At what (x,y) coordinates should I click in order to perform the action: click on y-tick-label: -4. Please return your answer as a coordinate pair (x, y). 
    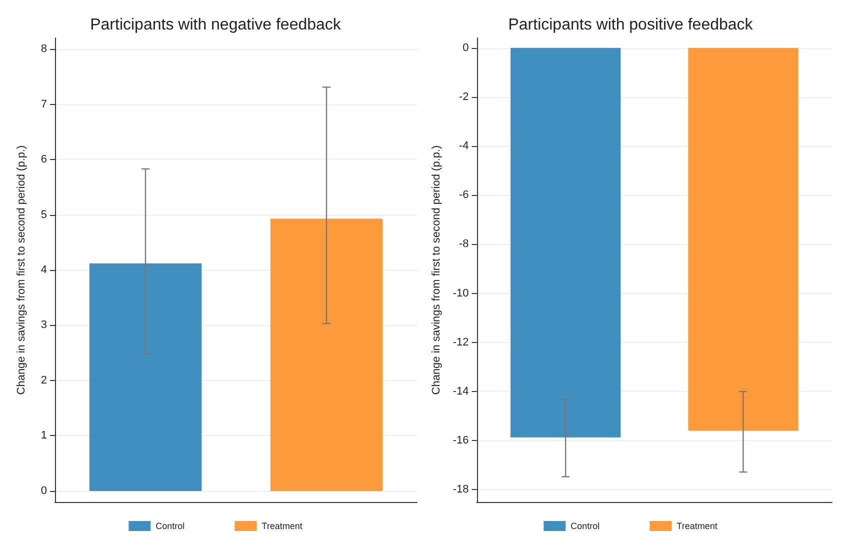
    Looking at the image, I should click on (464, 146).